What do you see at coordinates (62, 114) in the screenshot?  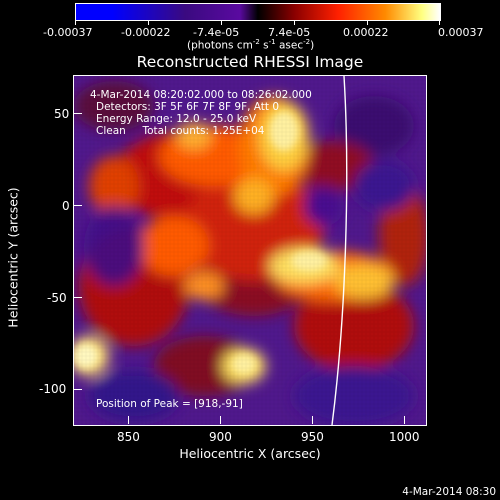 I see `y-tick-50: 50` at bounding box center [62, 114].